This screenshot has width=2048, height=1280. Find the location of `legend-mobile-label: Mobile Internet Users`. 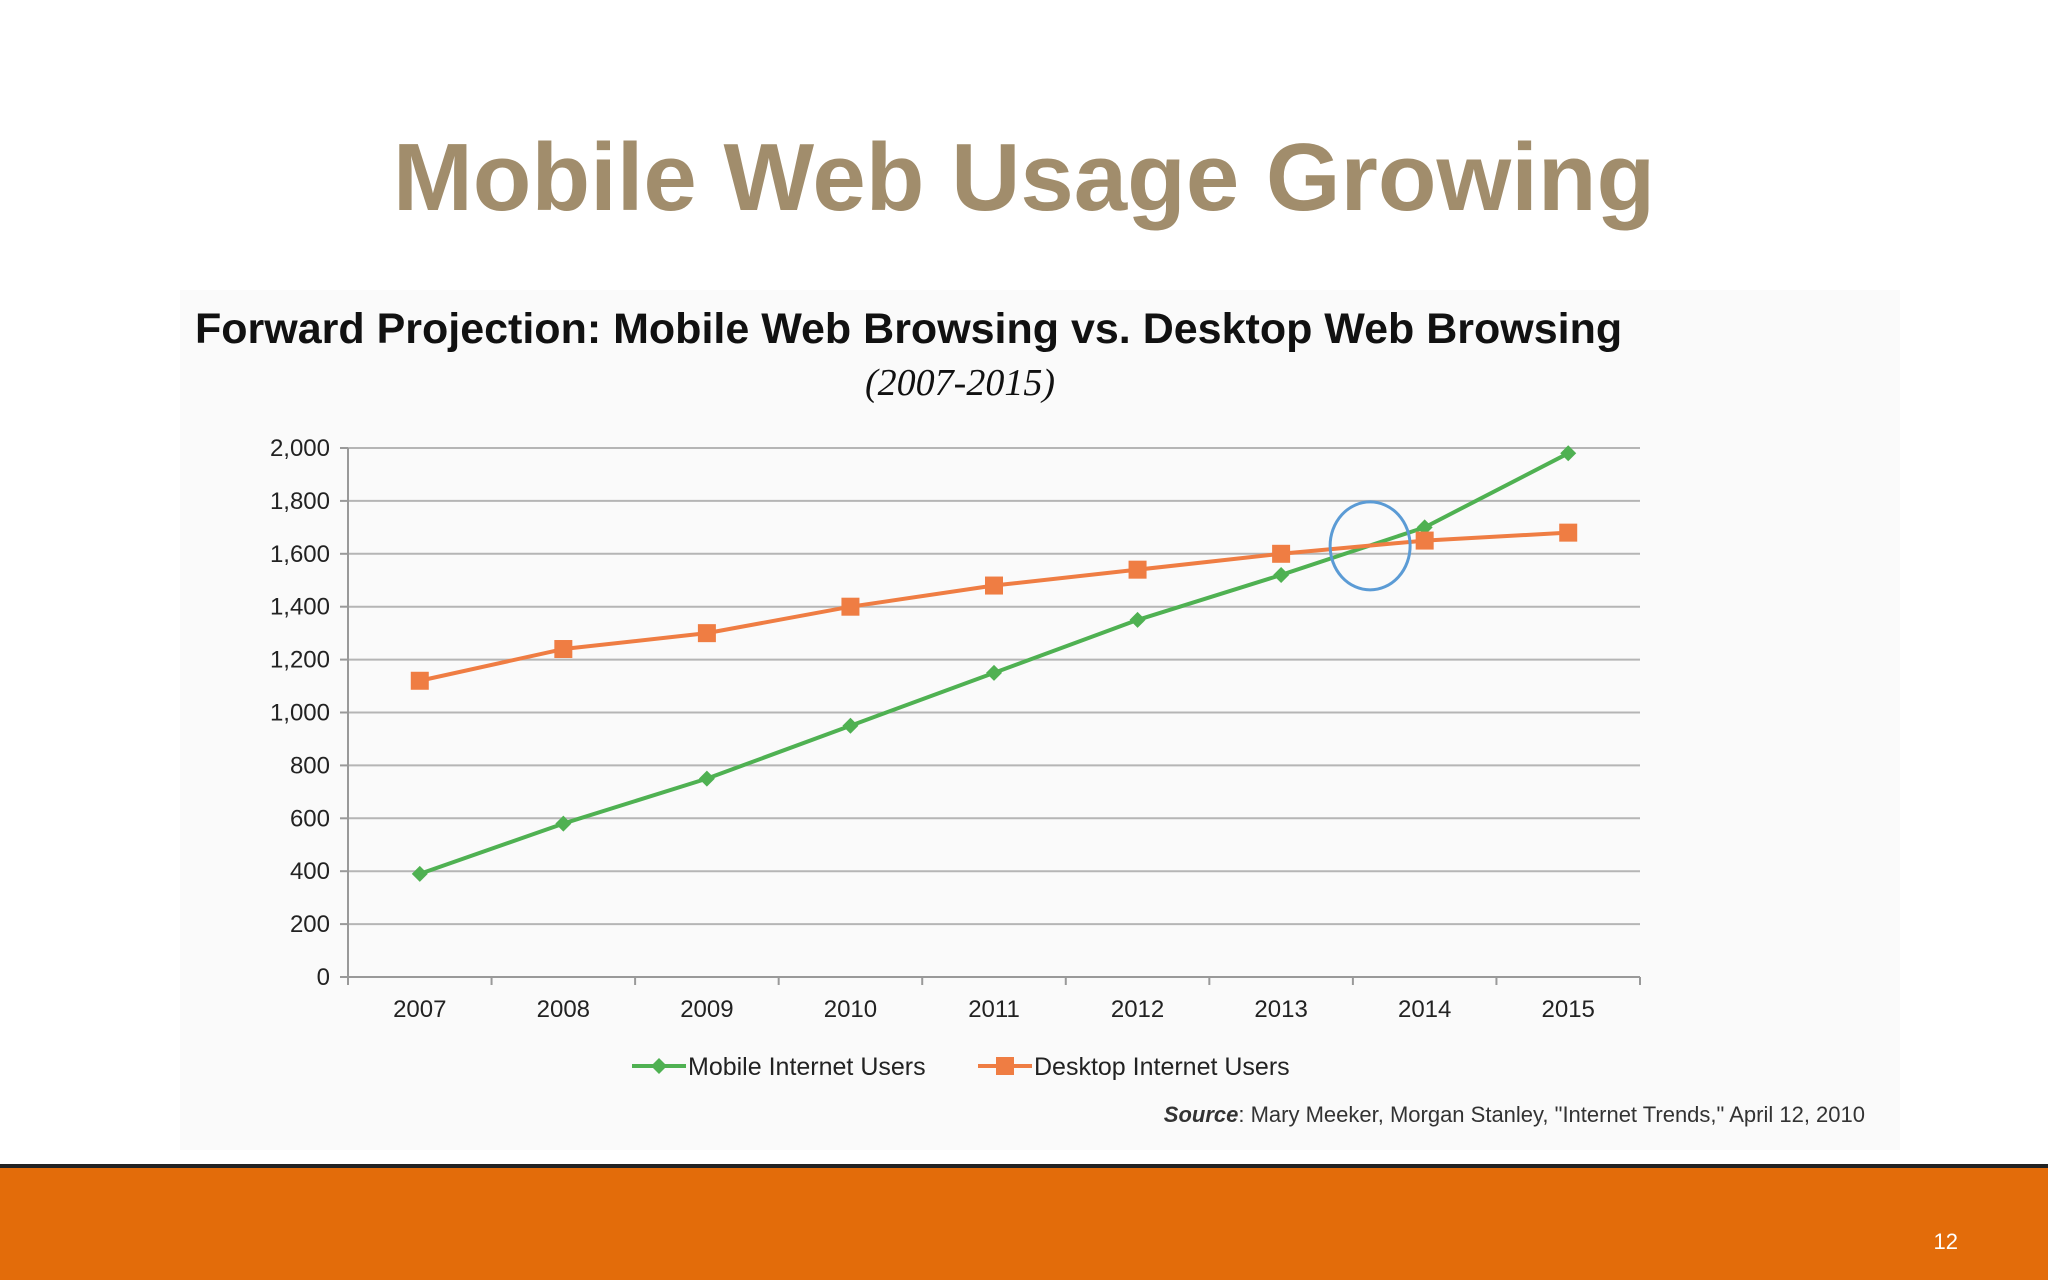

legend-mobile-label: Mobile Internet Users is located at coordinates (807, 1067).